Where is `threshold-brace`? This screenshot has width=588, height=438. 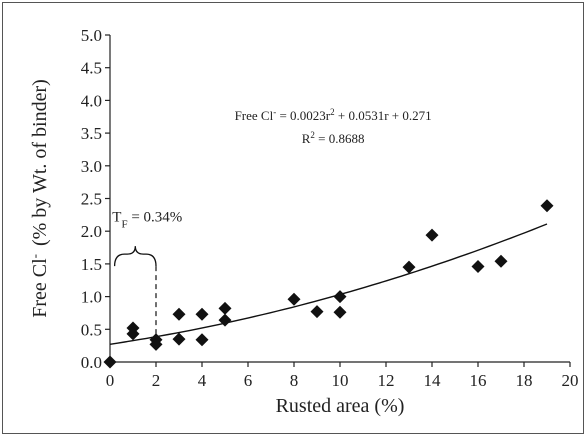 threshold-brace is located at coordinates (135, 256).